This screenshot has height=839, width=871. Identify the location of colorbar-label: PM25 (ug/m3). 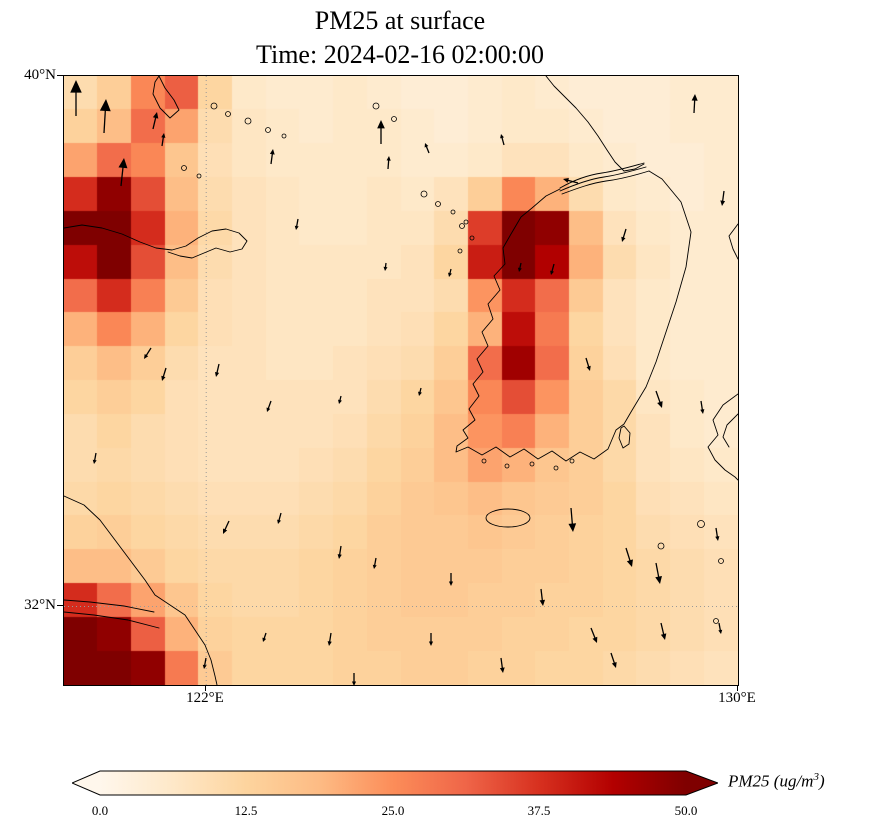
(776, 781).